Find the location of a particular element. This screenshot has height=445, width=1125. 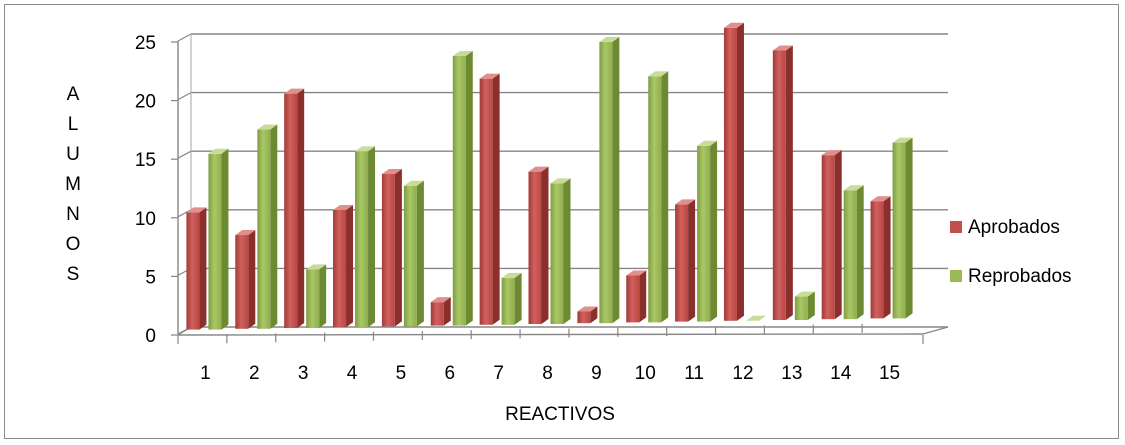

legend-swatch-reprobados is located at coordinates (956, 276).